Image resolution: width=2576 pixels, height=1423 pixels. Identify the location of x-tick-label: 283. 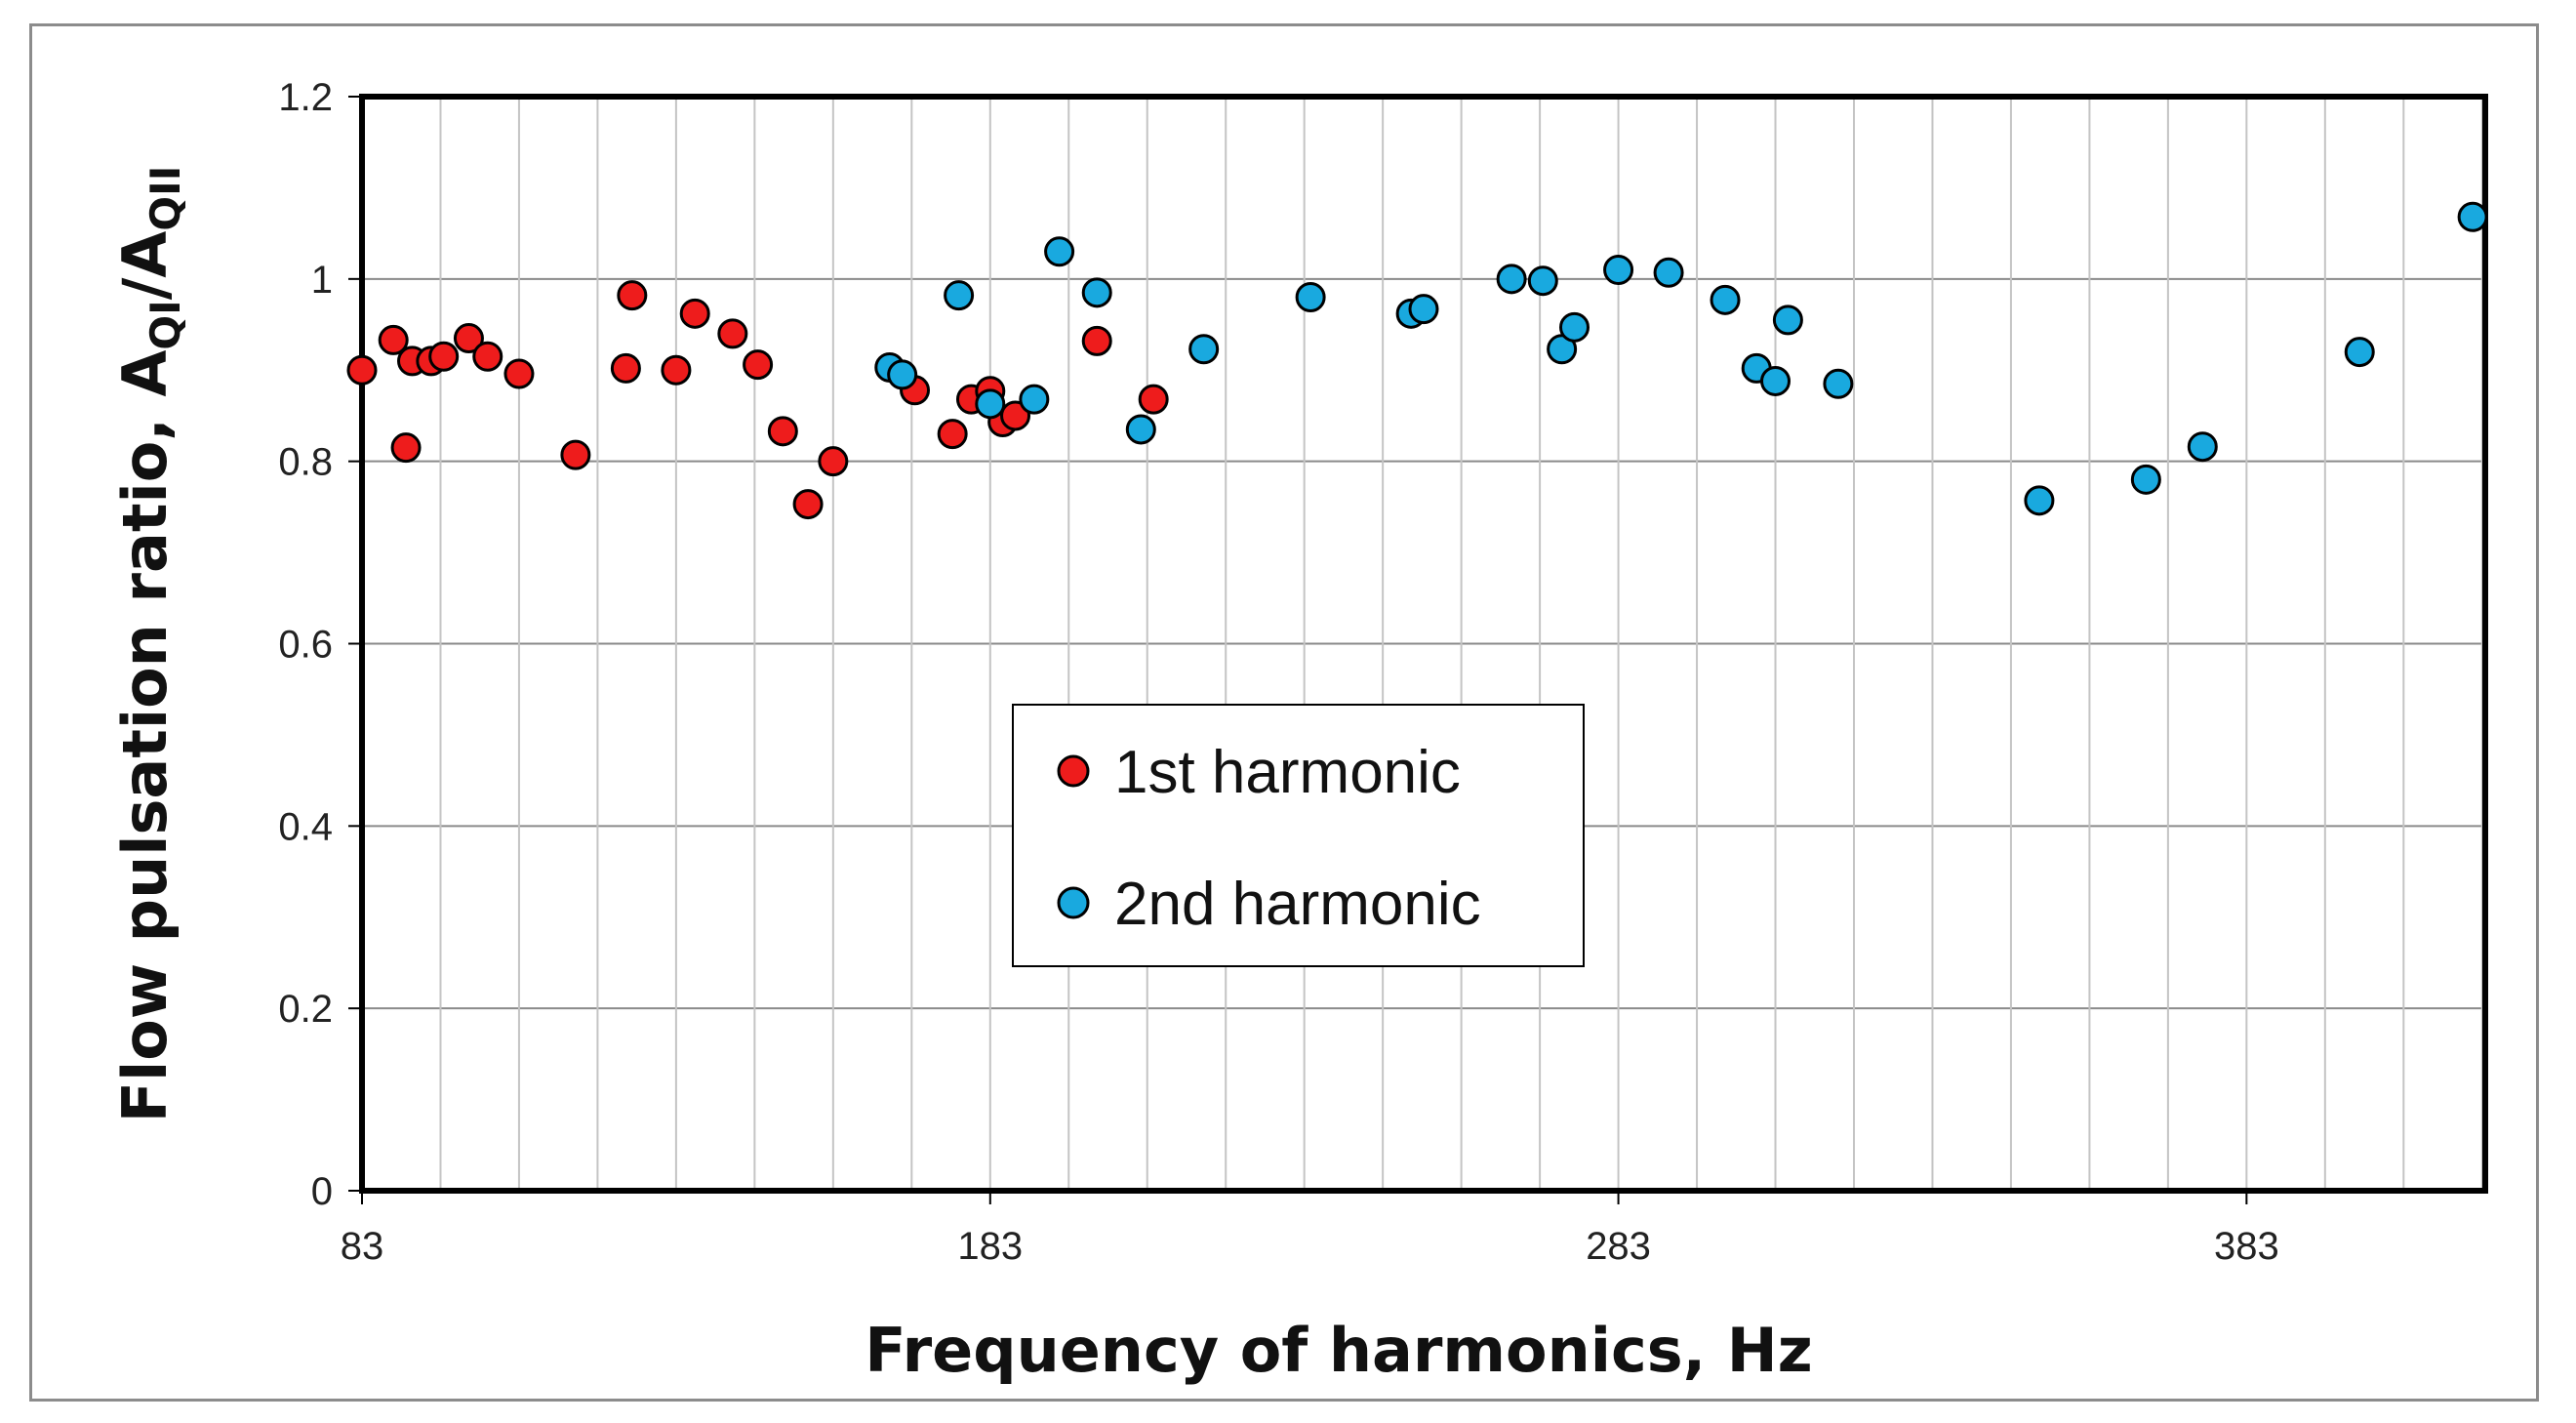
(1618, 1246).